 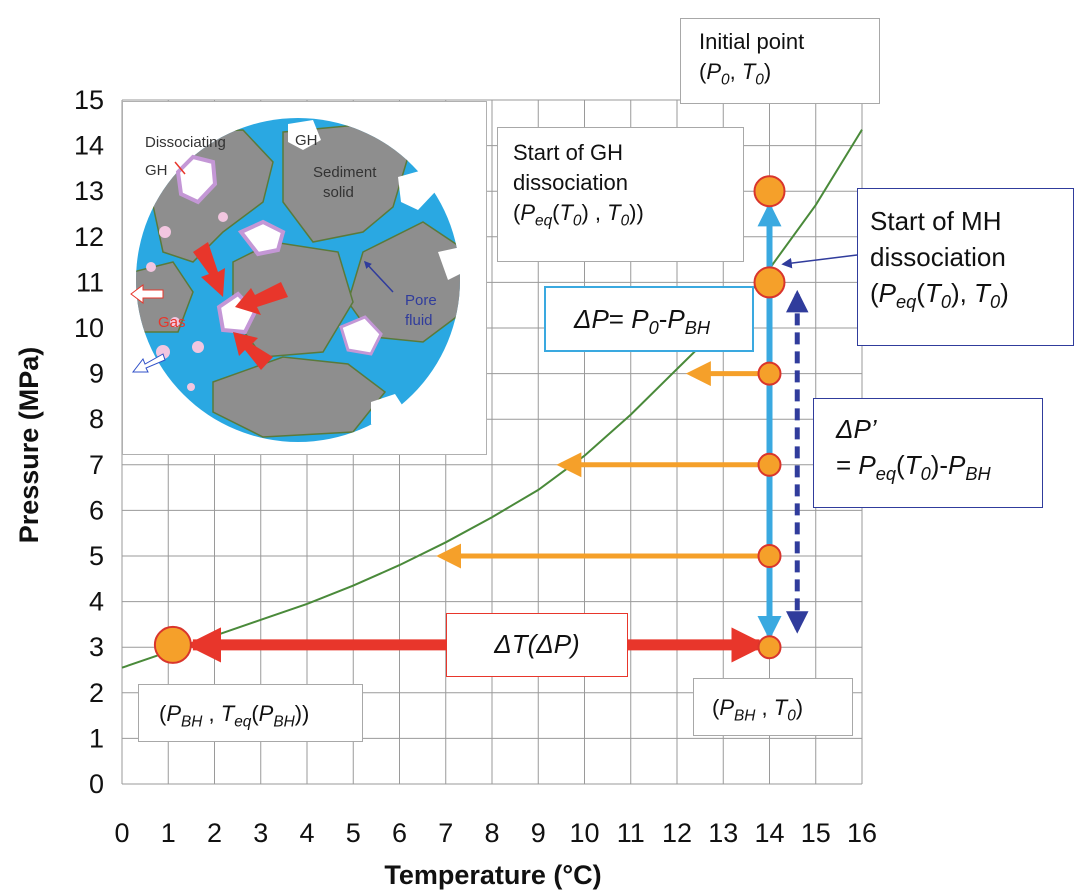 I want to click on pore-fluid-pointer, so click(x=378, y=276).